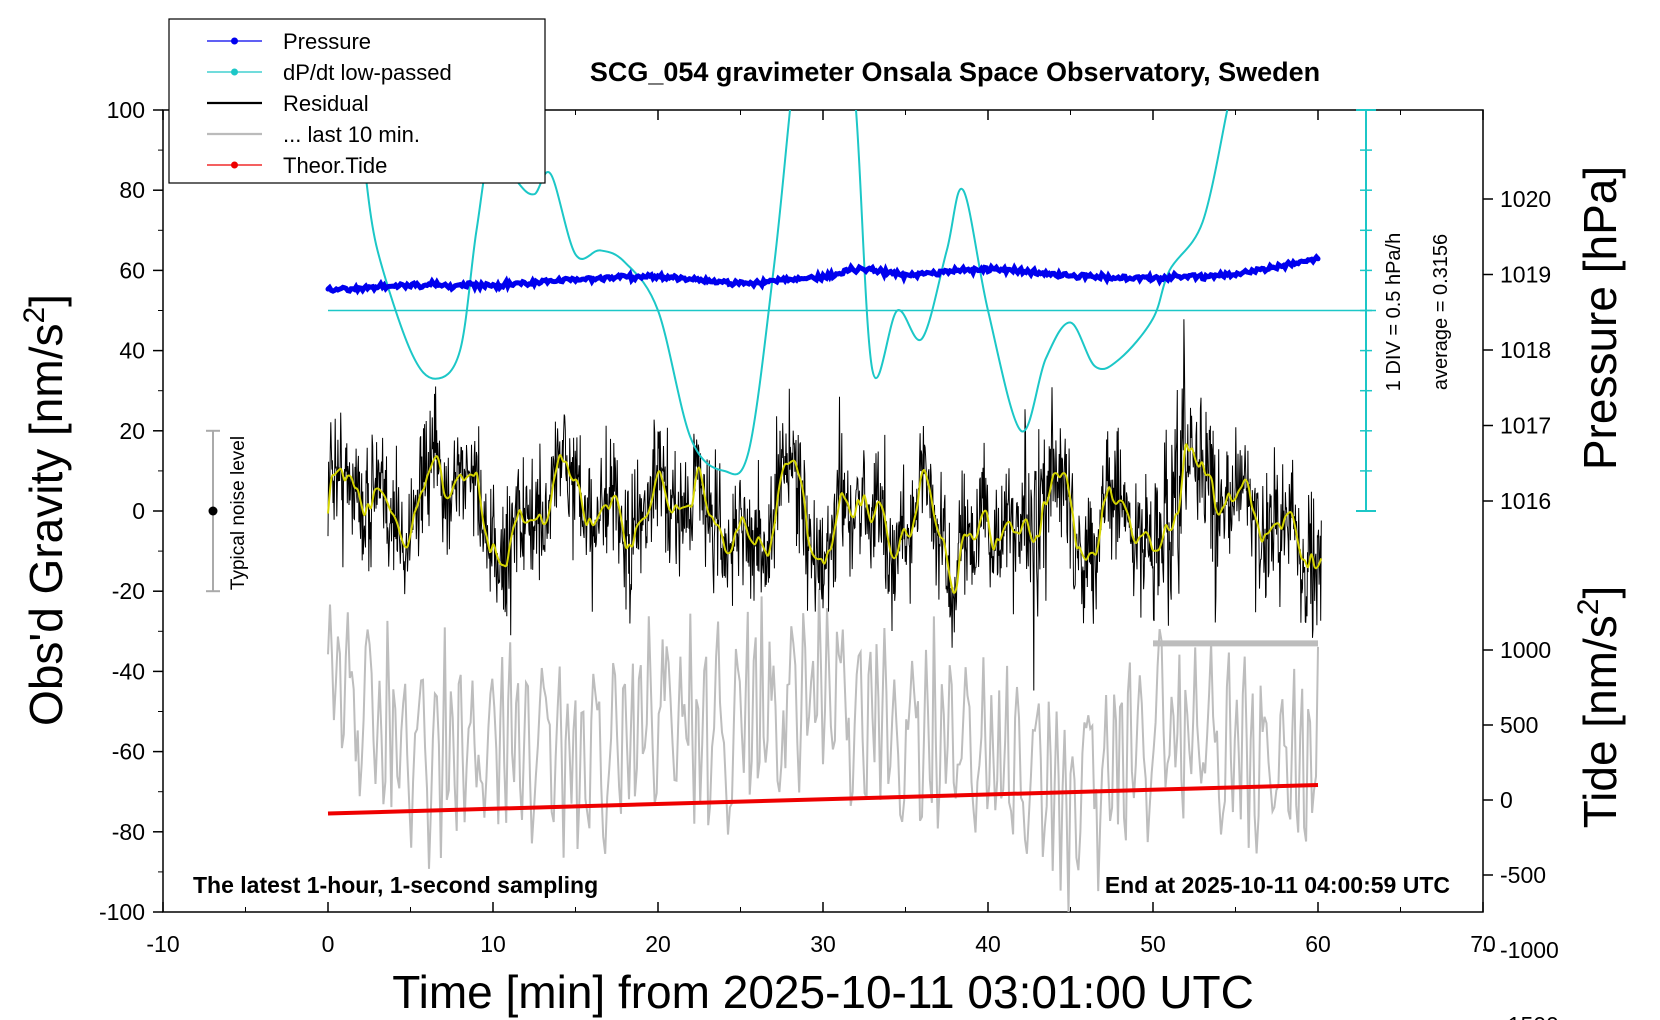 The width and height of the screenshot is (1660, 1020). I want to click on x-tick-label: 0, so click(328, 944).